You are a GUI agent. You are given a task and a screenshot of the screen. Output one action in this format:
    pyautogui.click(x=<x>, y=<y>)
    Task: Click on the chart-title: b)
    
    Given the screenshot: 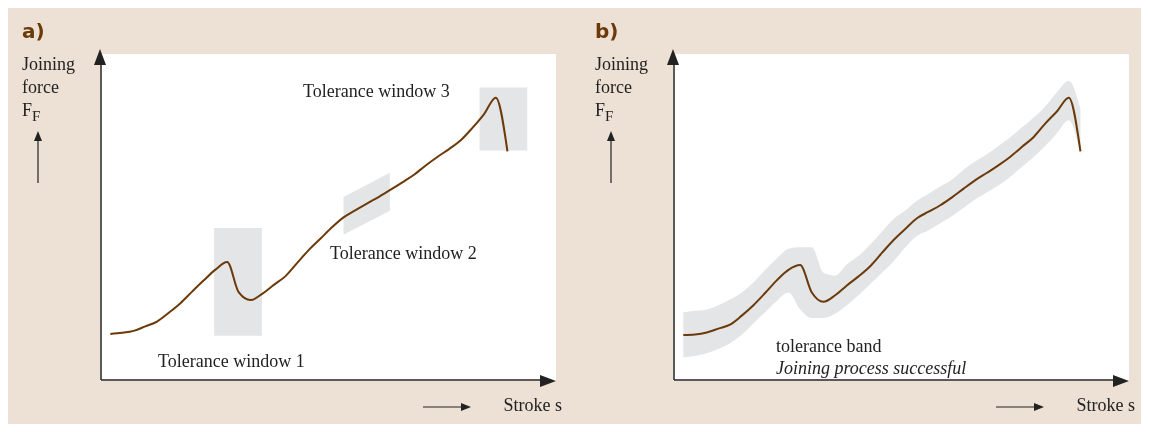 What is the action you would take?
    pyautogui.click(x=607, y=31)
    